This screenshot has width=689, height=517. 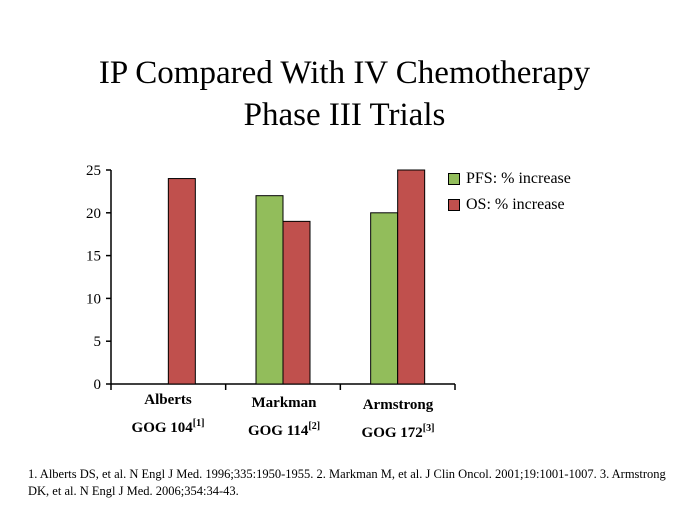 What do you see at coordinates (454, 179) in the screenshot?
I see `legend-swatch-pfs` at bounding box center [454, 179].